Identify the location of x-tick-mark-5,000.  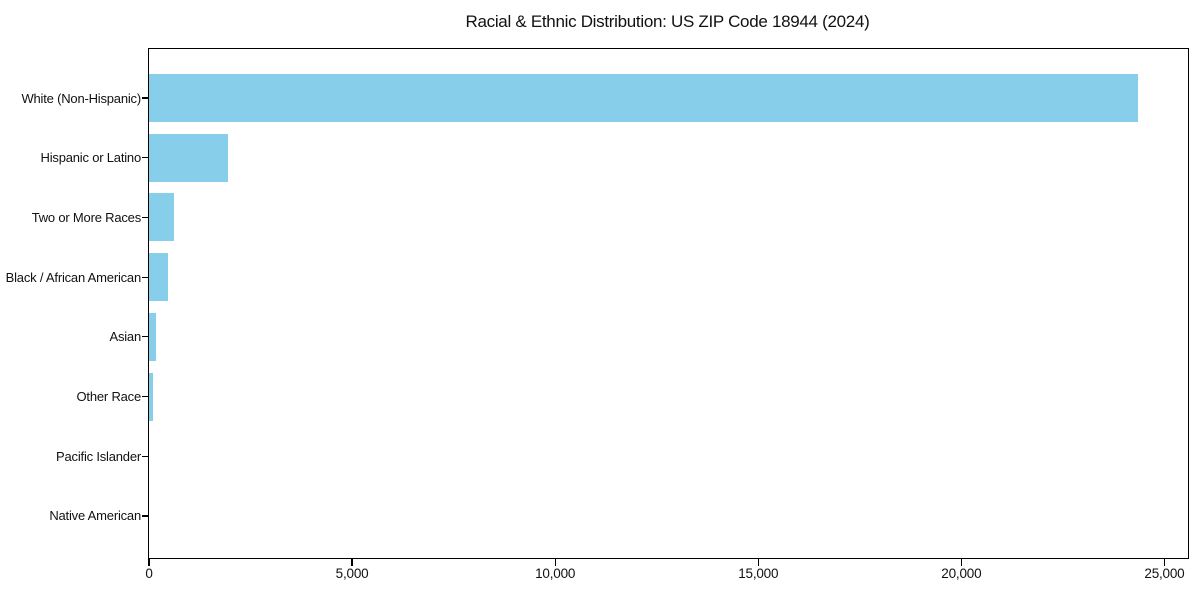
(352, 562).